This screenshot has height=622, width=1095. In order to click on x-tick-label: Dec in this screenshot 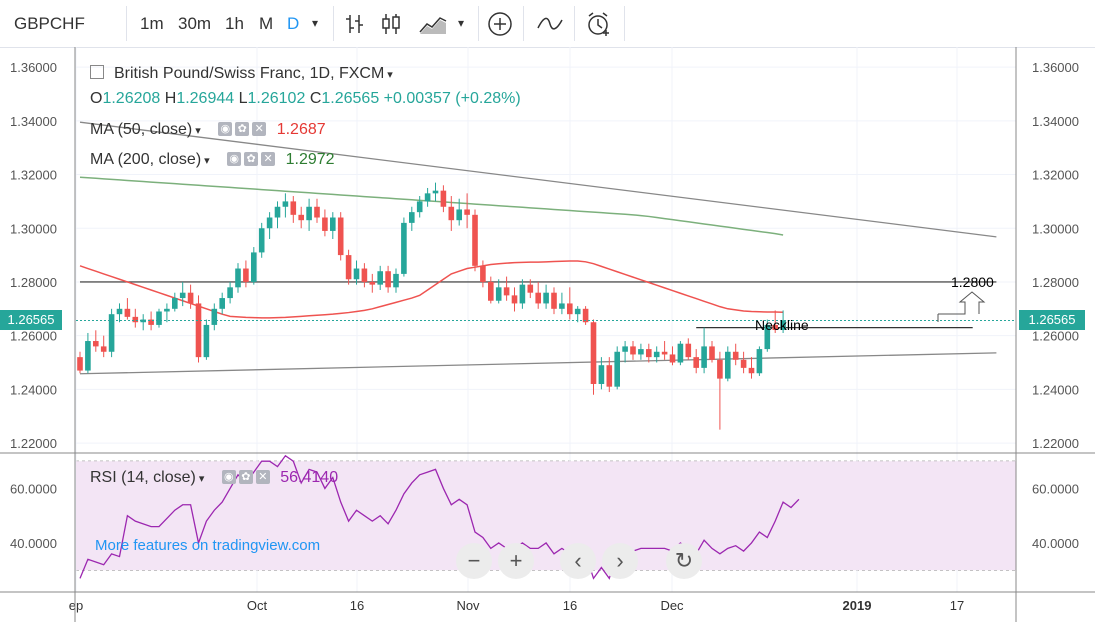, I will do `click(672, 605)`.